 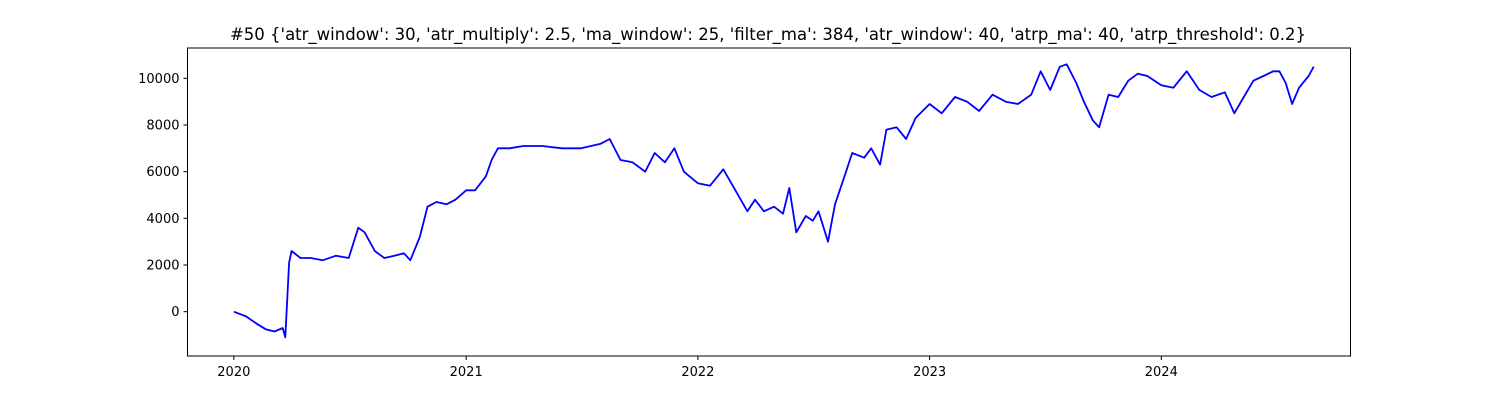 What do you see at coordinates (466, 372) in the screenshot?
I see `x-tick-label: 2021` at bounding box center [466, 372].